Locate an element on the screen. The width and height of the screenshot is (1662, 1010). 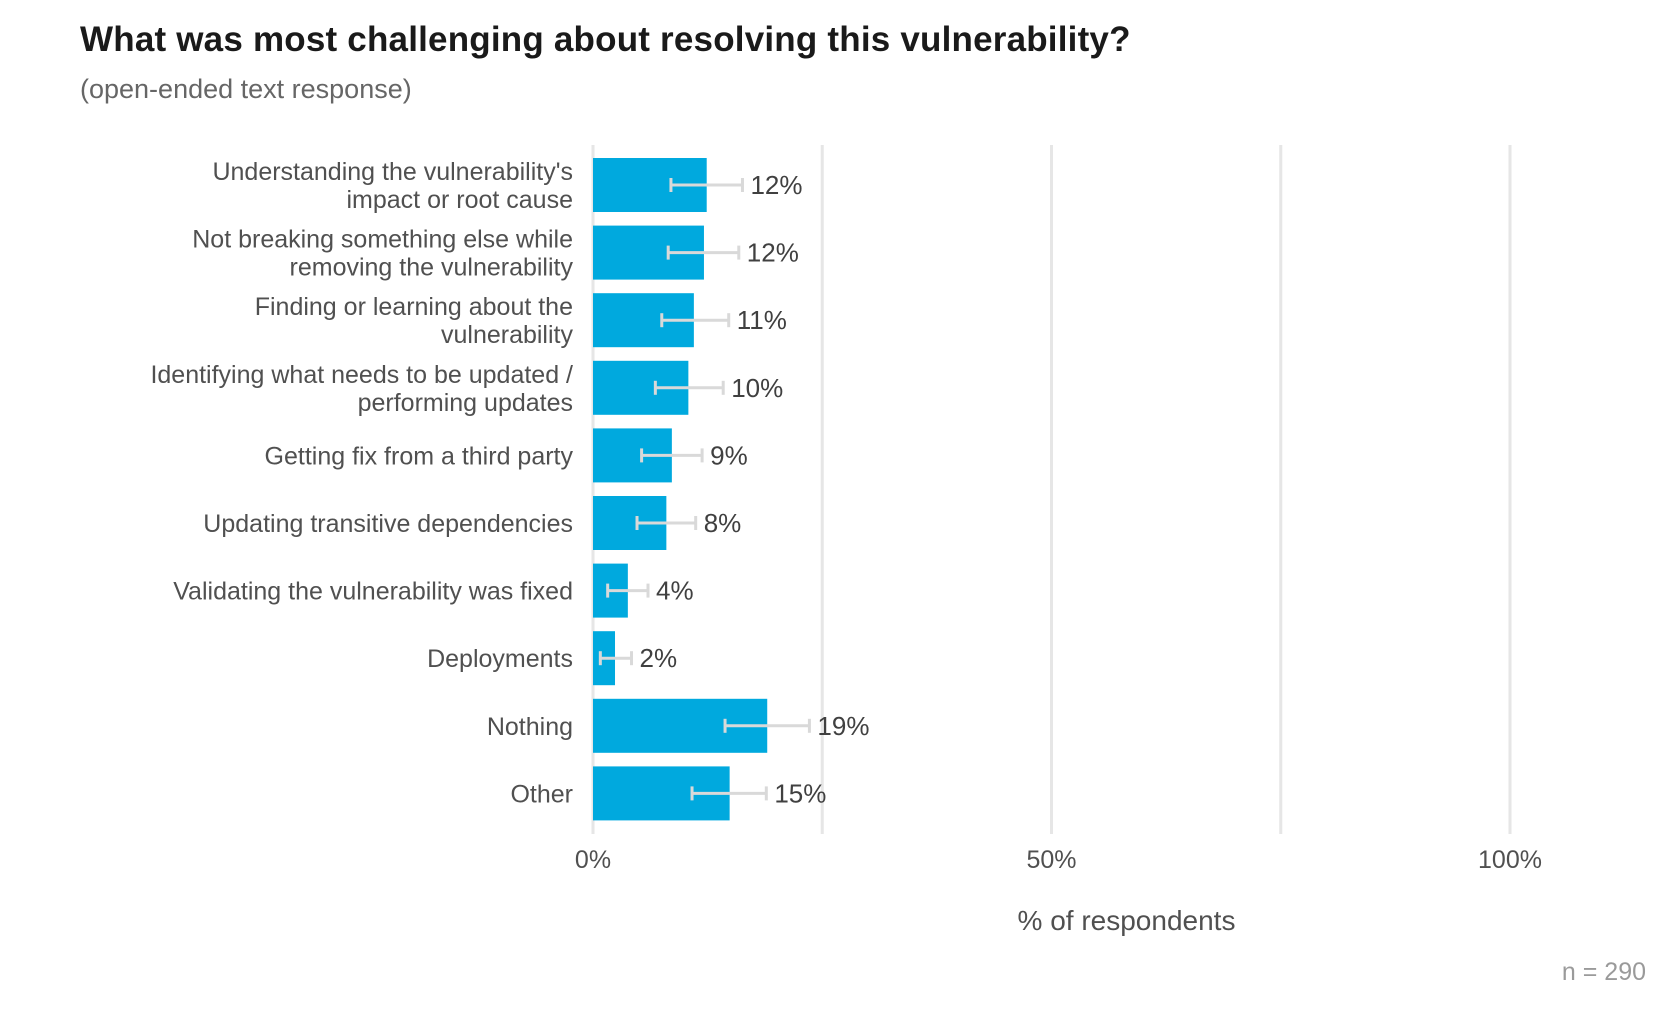
category-label-8: Nothing is located at coordinates (530, 727).